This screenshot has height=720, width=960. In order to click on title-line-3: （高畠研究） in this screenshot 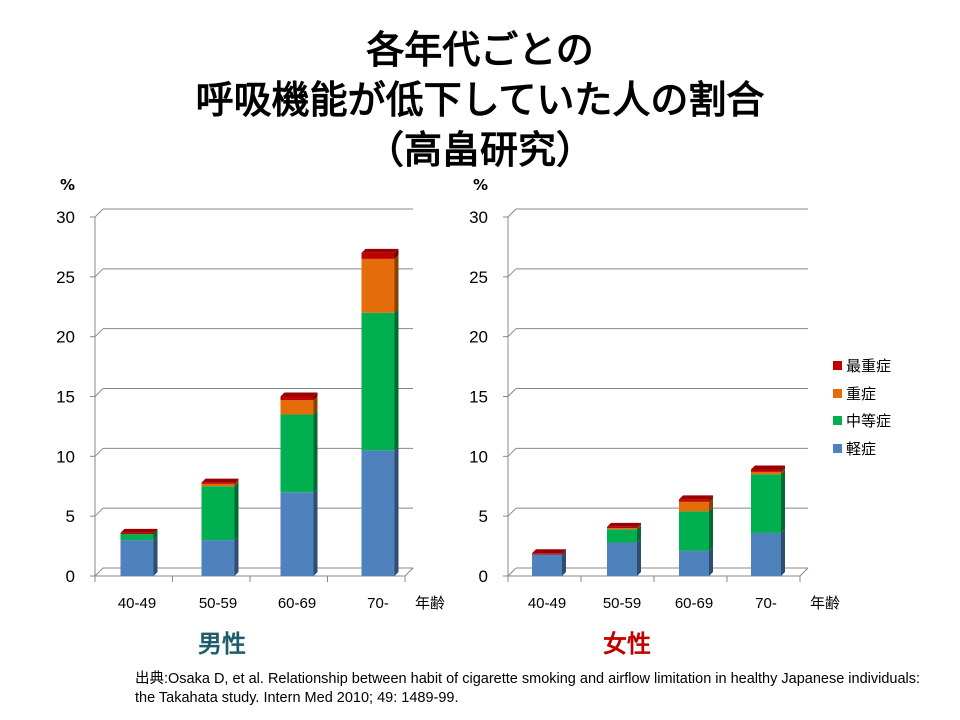, I will do `click(479, 150)`.